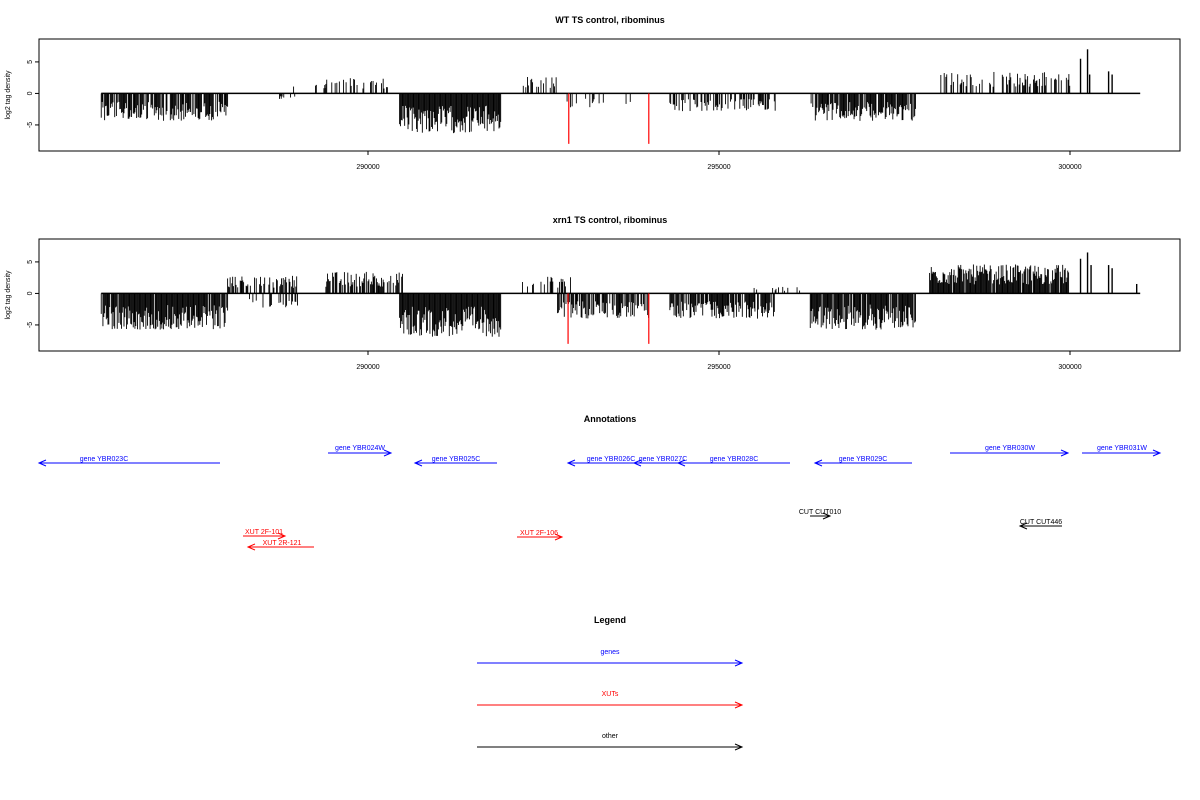  I want to click on xut-label: XUT 2R-121, so click(282, 543).